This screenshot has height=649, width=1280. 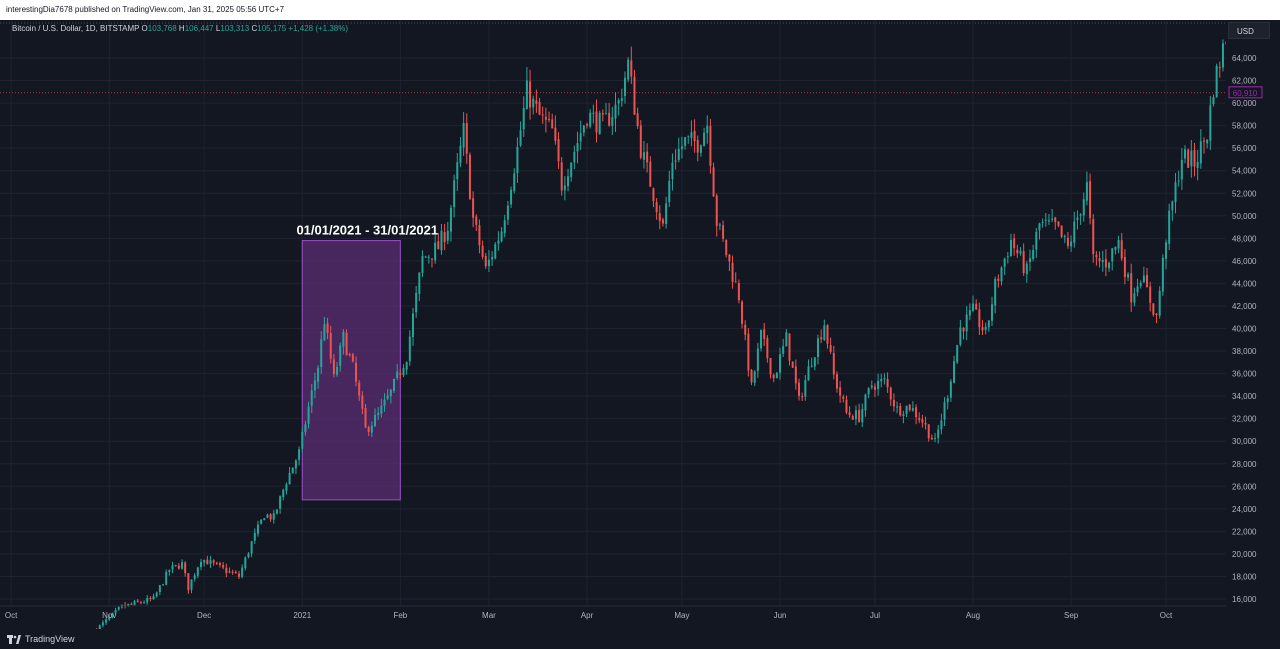 What do you see at coordinates (41, 639) in the screenshot?
I see `tradingview-logo: TradingView` at bounding box center [41, 639].